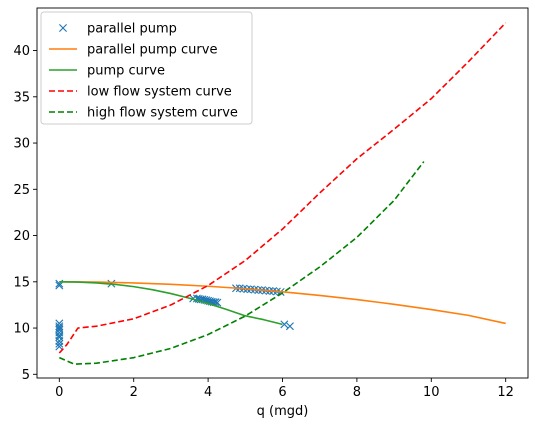 The height and width of the screenshot is (425, 535). What do you see at coordinates (134, 392) in the screenshot?
I see `x-tick-label: 2` at bounding box center [134, 392].